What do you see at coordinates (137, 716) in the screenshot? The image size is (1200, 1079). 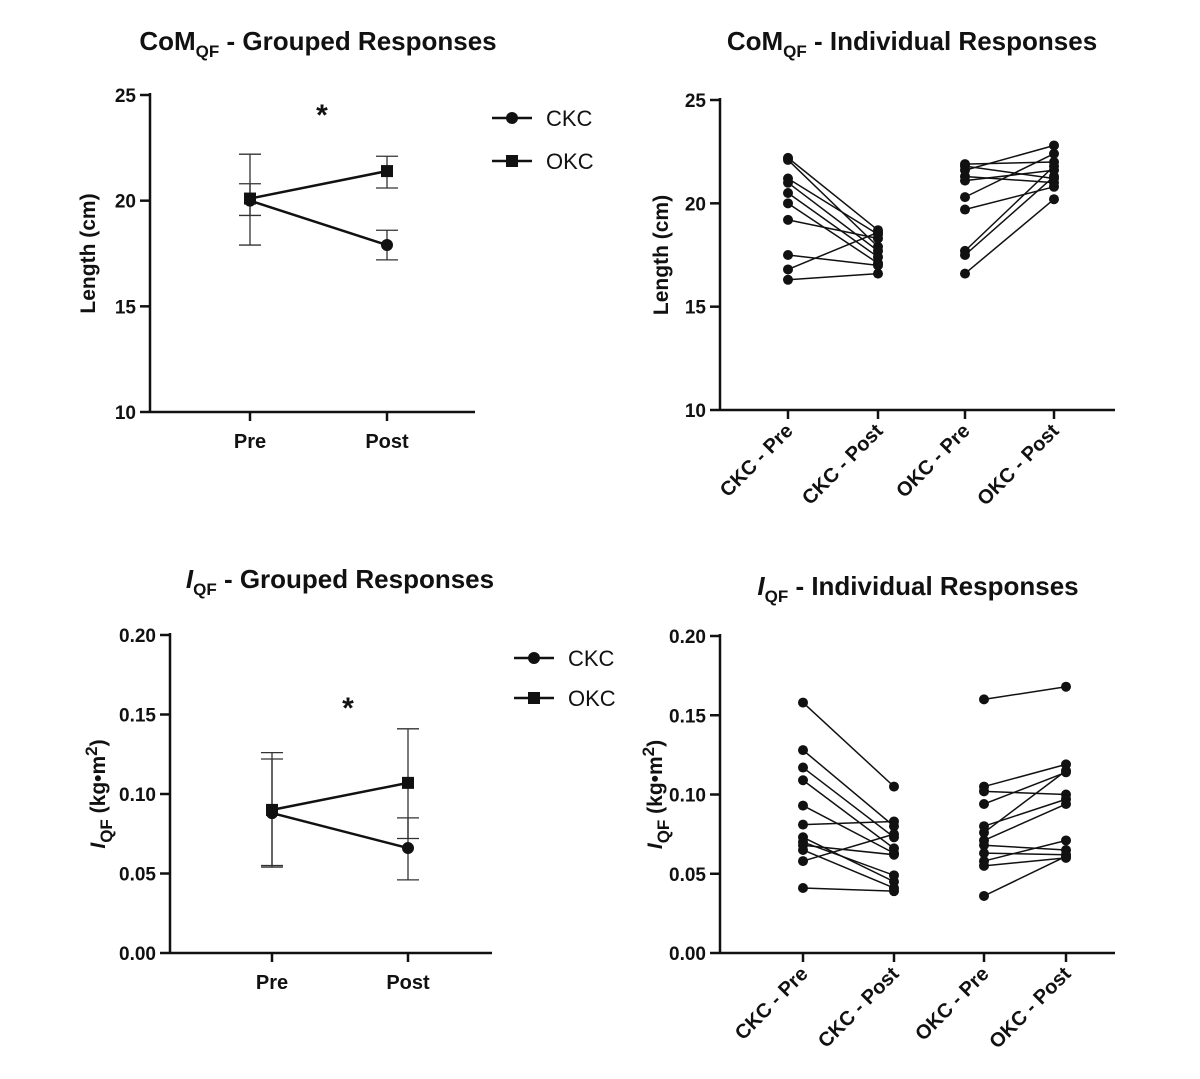 I see `y-tick-label: 0.15` at bounding box center [137, 716].